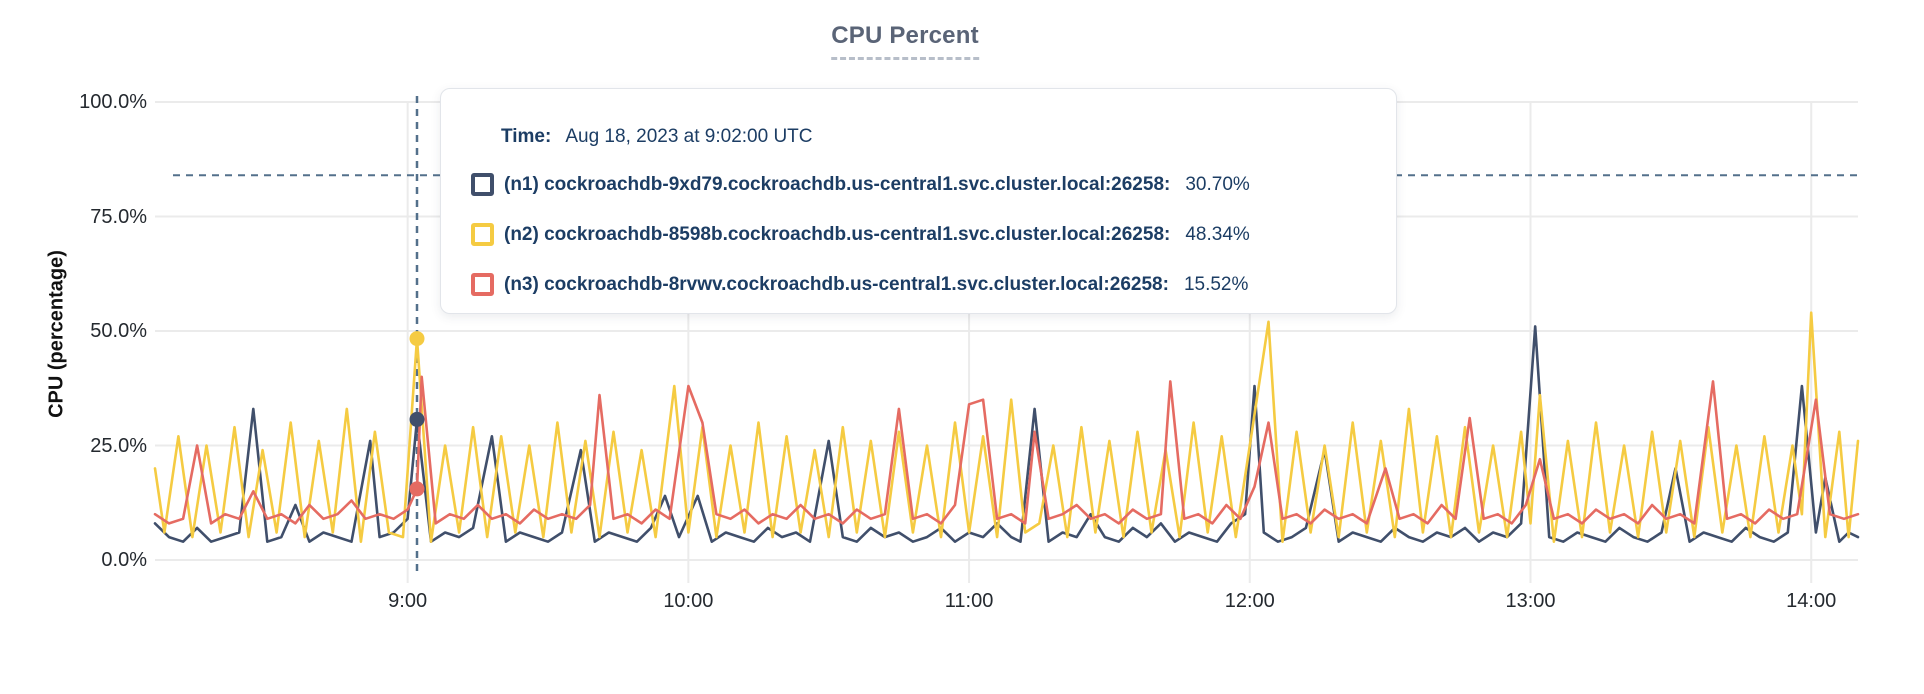 This screenshot has height=694, width=1924. What do you see at coordinates (113, 102) in the screenshot?
I see `y-tick-100.0%: 100.0%` at bounding box center [113, 102].